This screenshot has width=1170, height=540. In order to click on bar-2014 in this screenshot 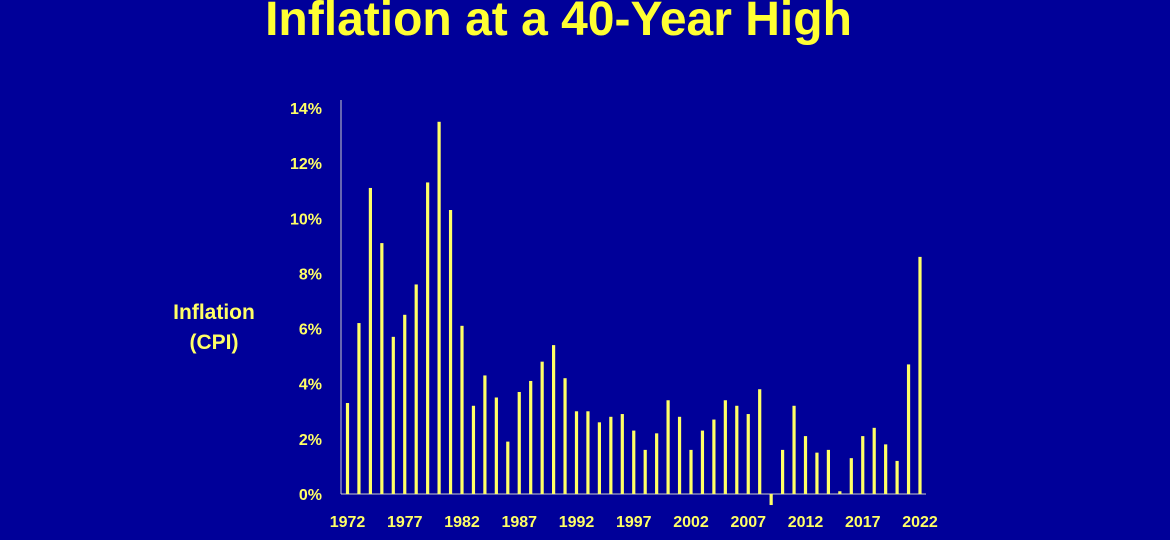, I will do `click(828, 471)`.